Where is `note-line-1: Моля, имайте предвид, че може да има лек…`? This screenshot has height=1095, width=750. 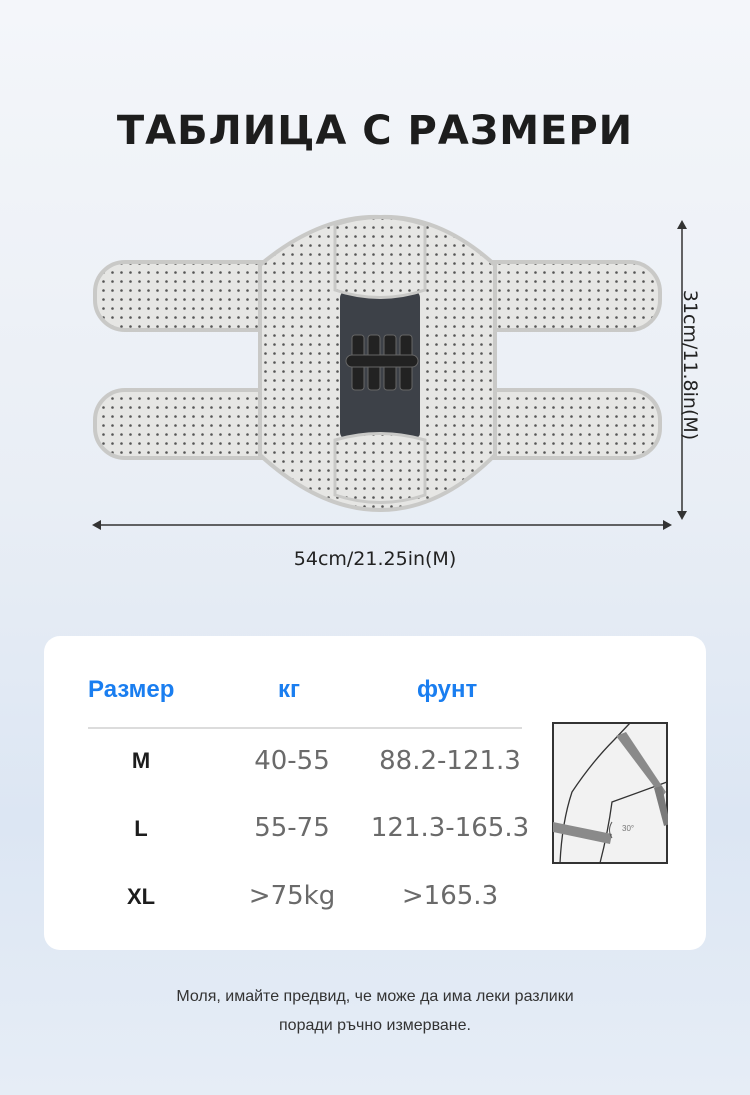
note-line-1: Моля, имайте предвид, че може да има лек… is located at coordinates (375, 996).